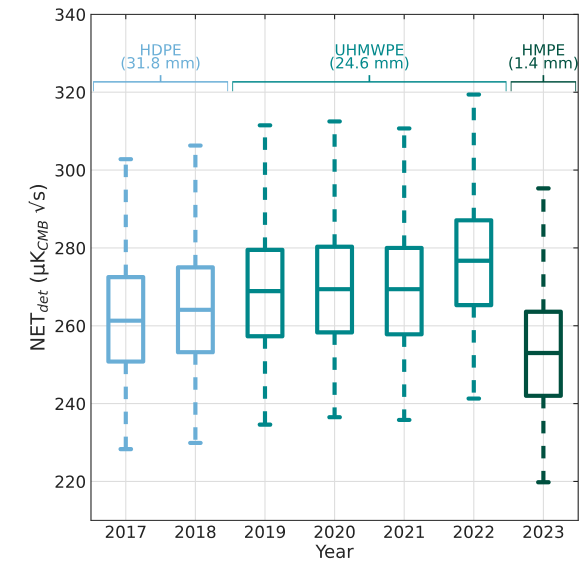 The width and height of the screenshot is (587, 575). What do you see at coordinates (369, 57) in the screenshot?
I see `text: UHMWPE (24.6 mm)` at bounding box center [369, 57].